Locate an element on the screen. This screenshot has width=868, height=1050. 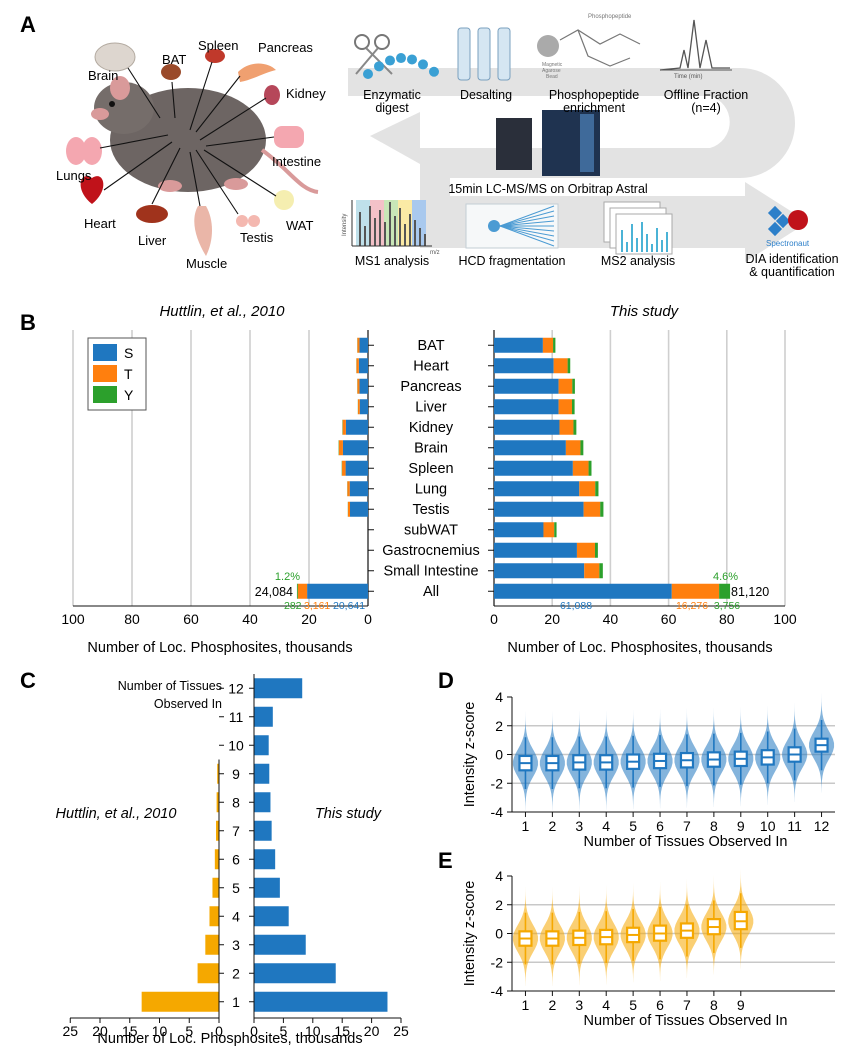
b-right-xtick: 0 is located at coordinates (494, 619).